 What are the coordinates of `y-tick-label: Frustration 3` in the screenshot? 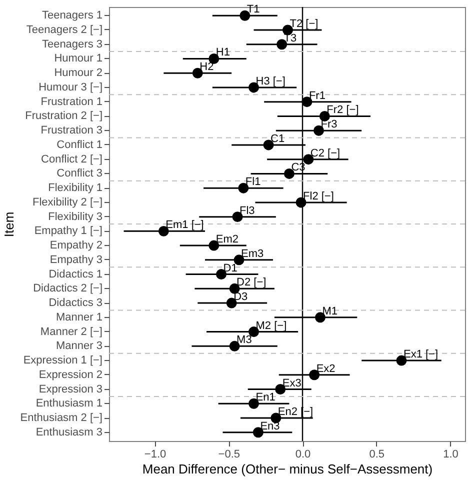 It's located at (71, 130).